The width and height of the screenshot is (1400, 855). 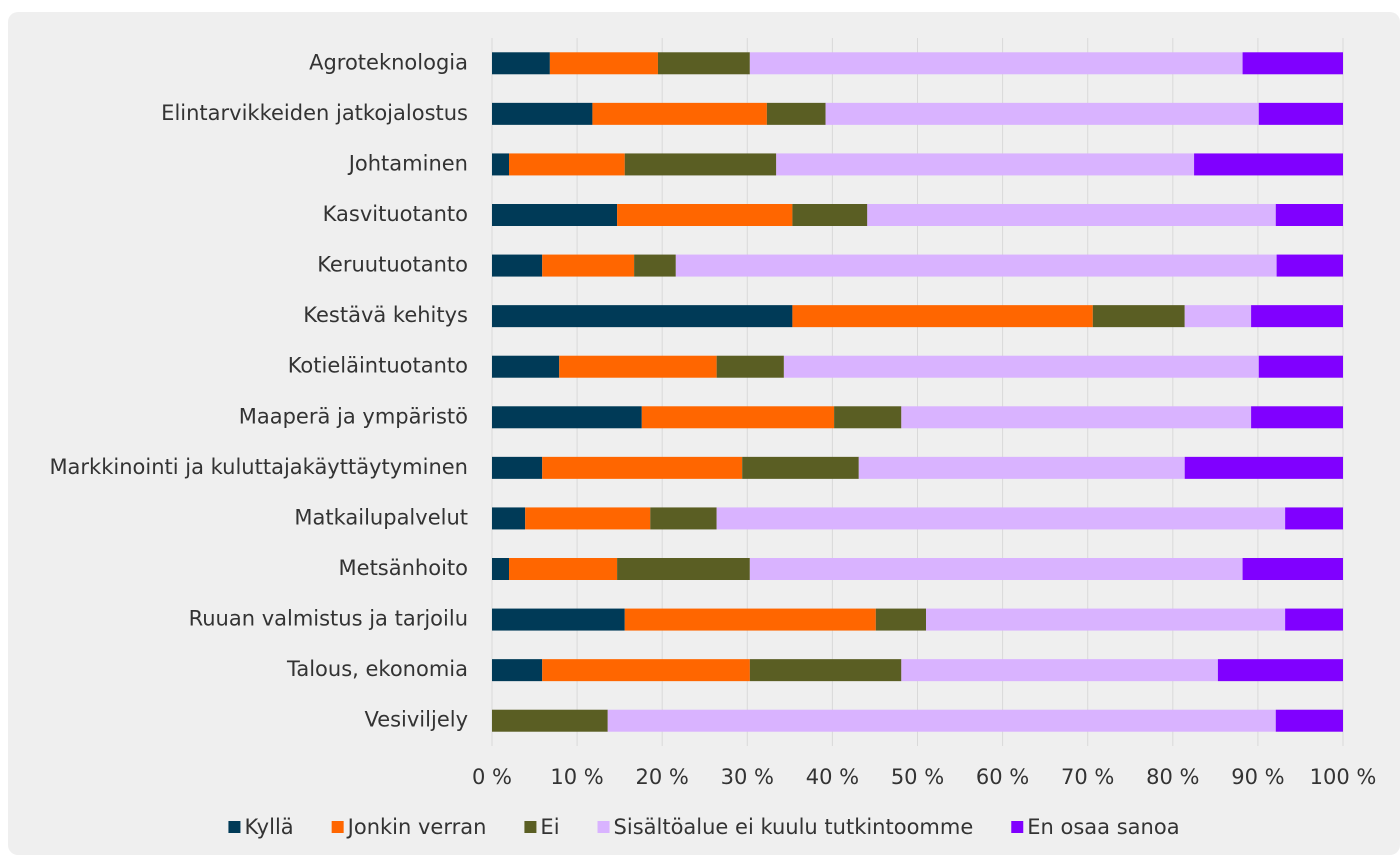 I want to click on y-tick-label: Matkailupalvelut, so click(x=381, y=517).